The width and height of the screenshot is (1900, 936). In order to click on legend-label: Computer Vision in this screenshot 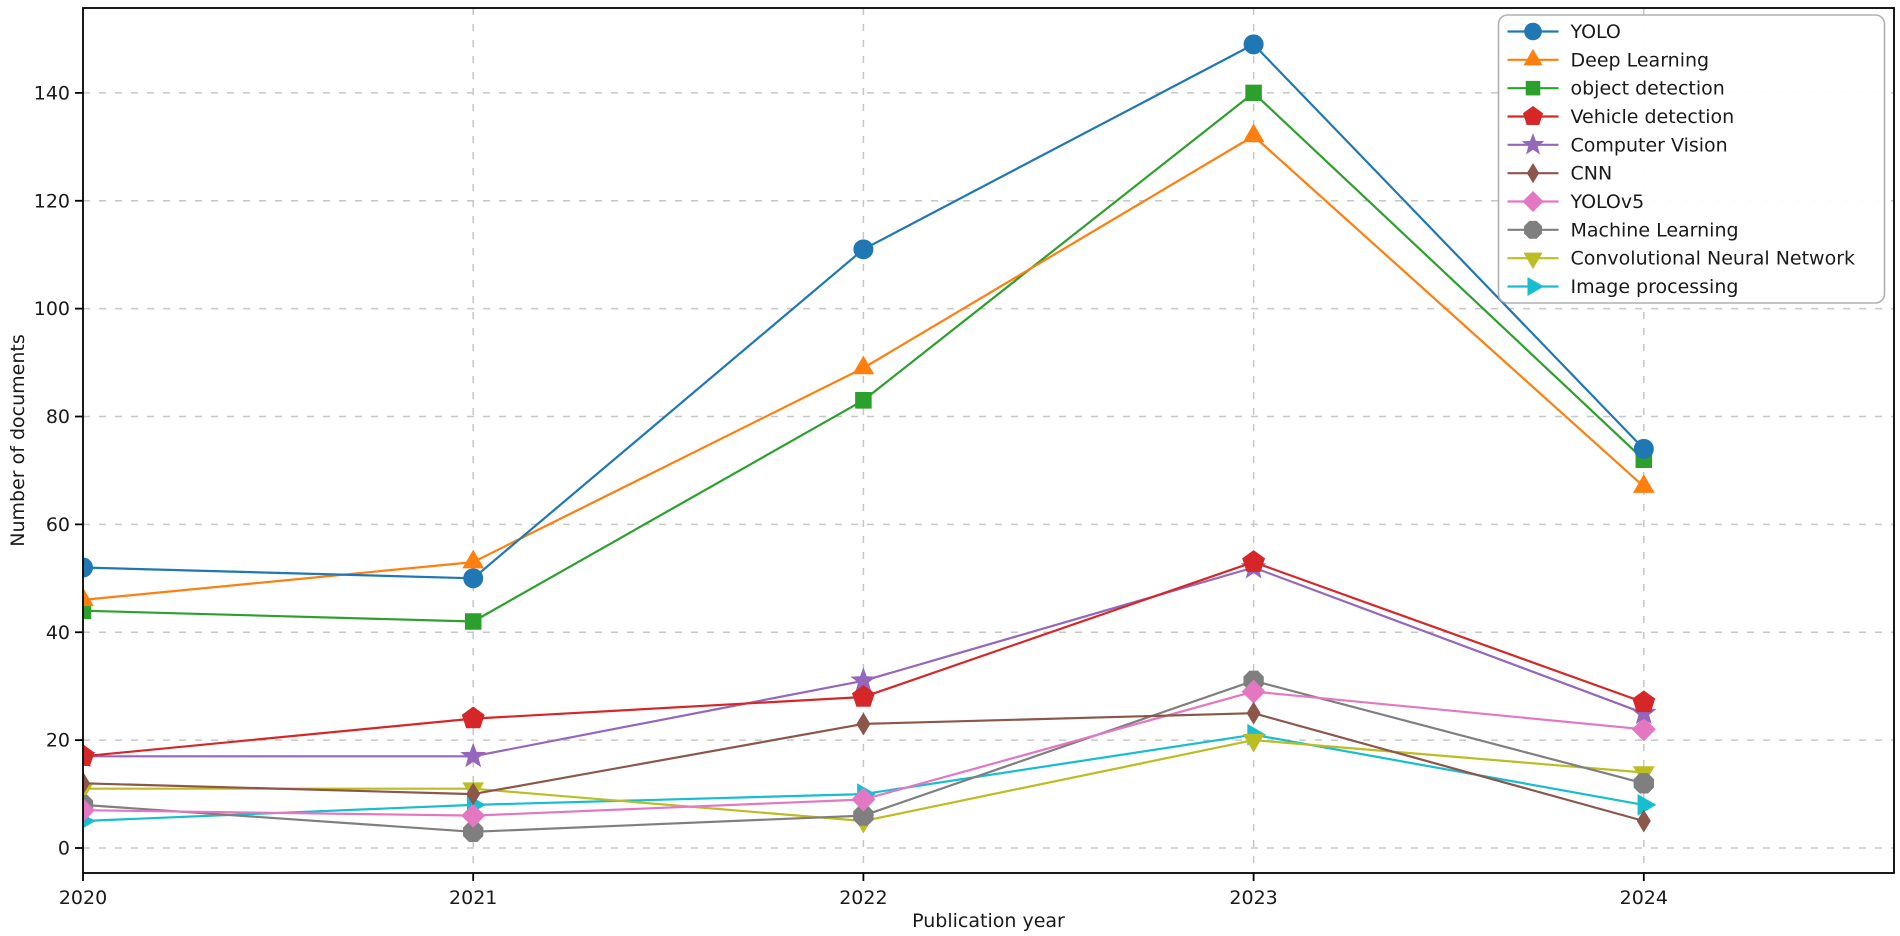, I will do `click(1649, 145)`.